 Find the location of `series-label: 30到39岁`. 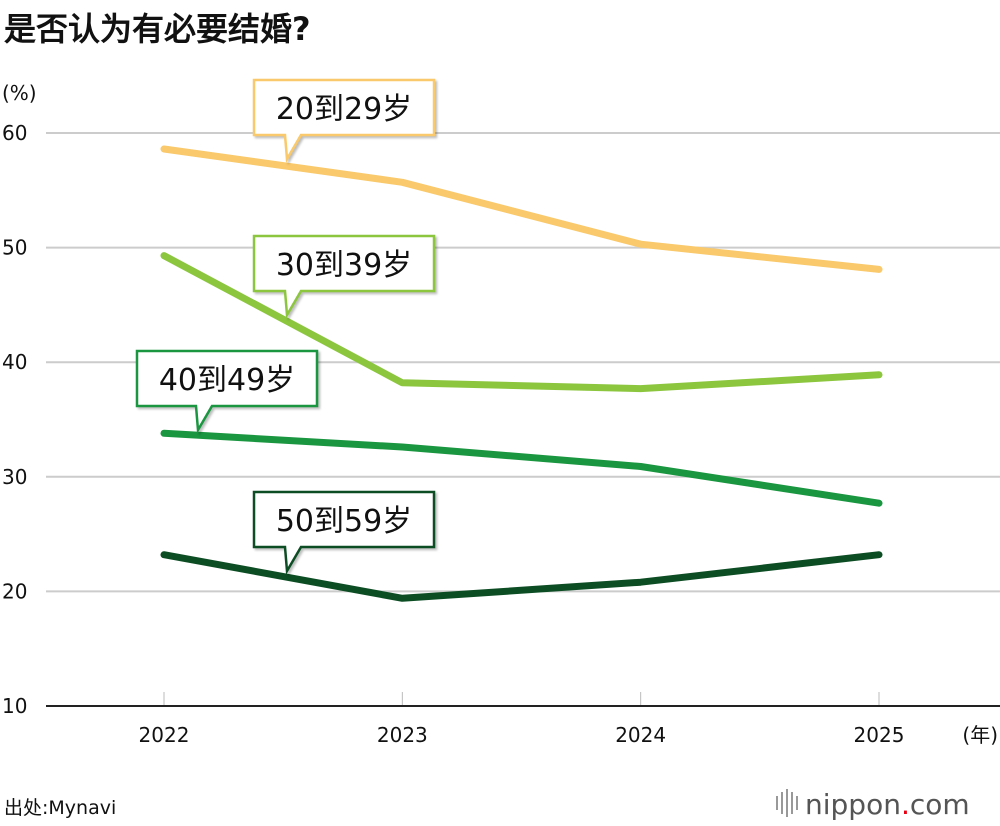

series-label: 30到39岁 is located at coordinates (344, 265).